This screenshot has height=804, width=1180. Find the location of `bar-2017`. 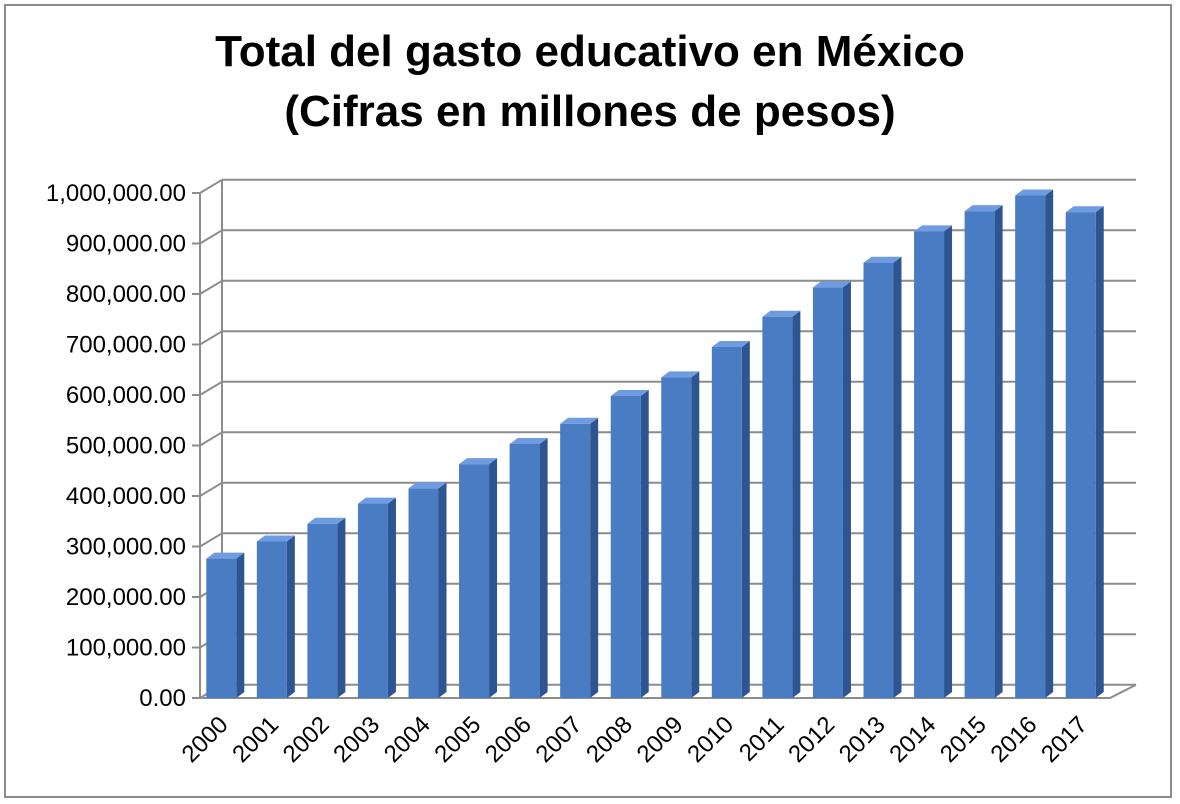

bar-2017 is located at coordinates (1084, 452).